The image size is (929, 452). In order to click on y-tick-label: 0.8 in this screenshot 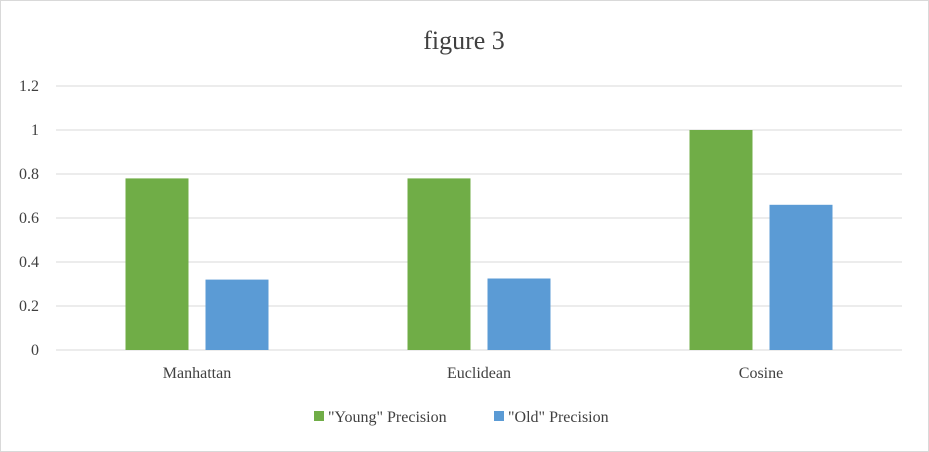, I will do `click(29, 174)`.